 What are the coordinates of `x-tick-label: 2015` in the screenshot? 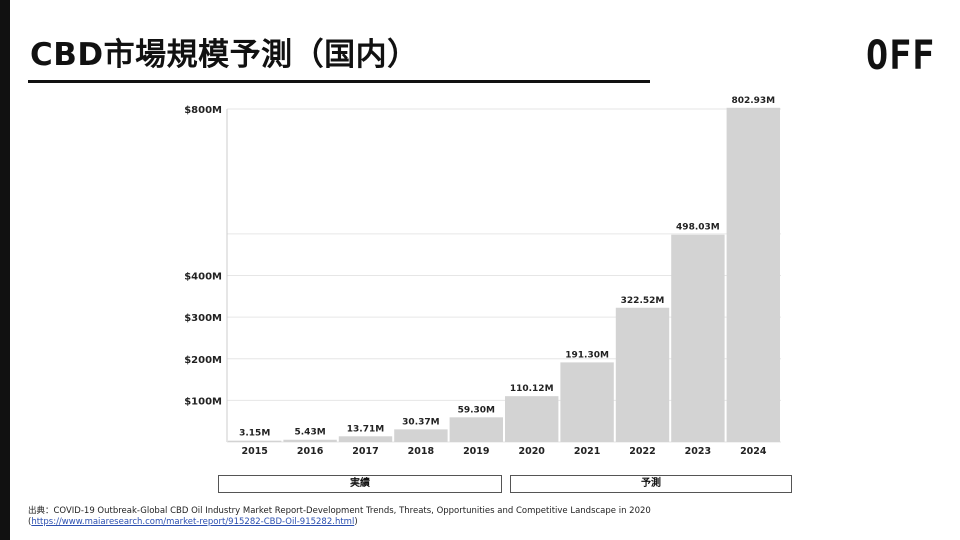 It's located at (254, 451).